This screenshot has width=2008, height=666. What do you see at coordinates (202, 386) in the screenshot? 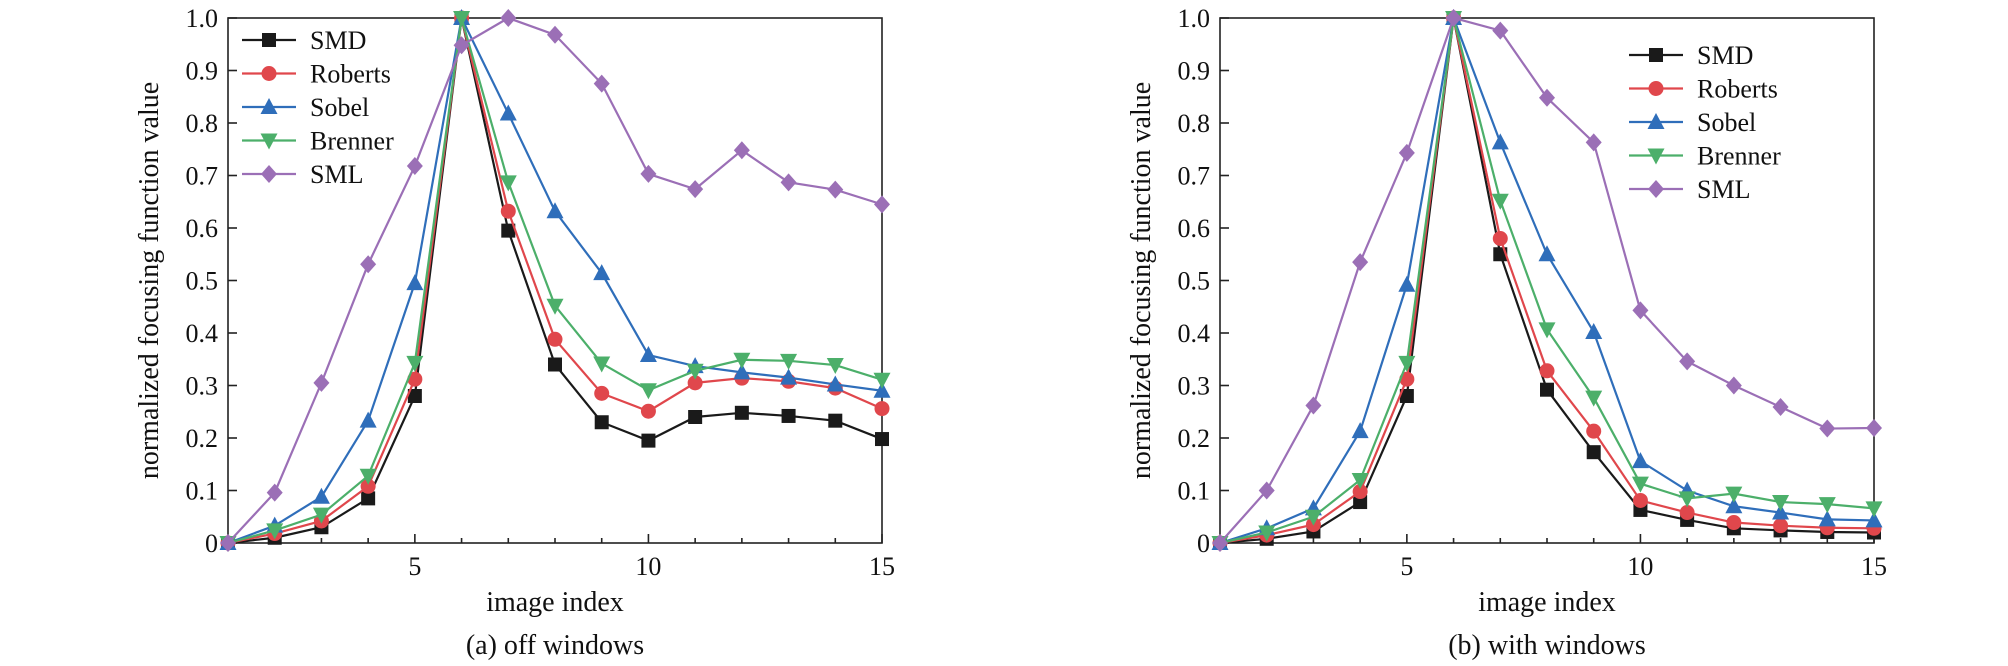
I see `y-tick-label: 0.3` at bounding box center [202, 386].